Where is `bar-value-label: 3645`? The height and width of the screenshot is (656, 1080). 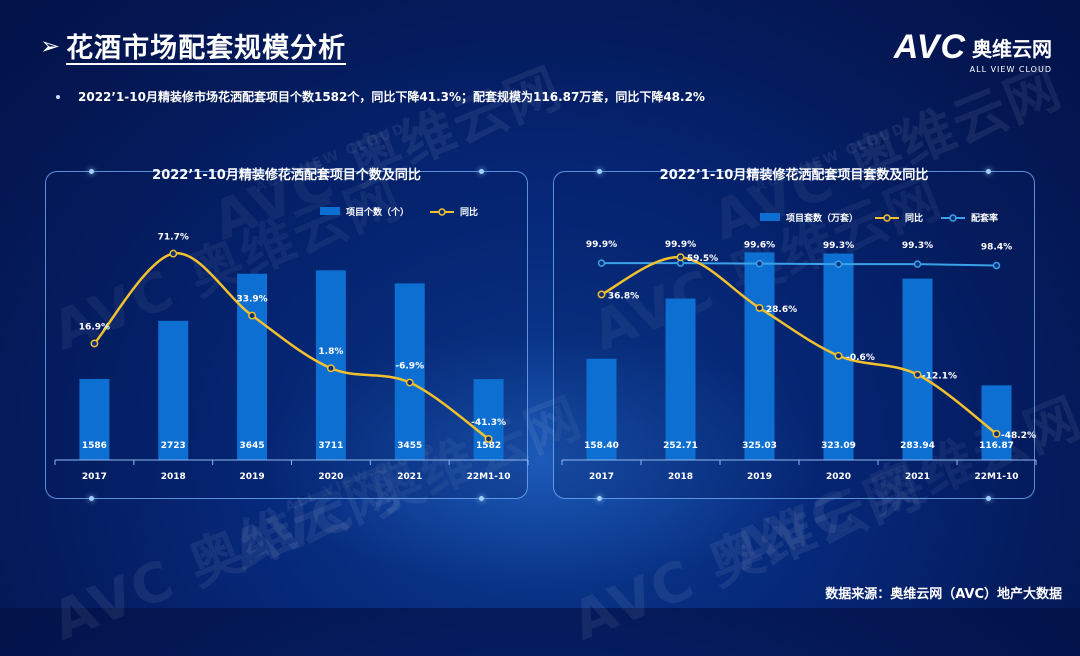
bar-value-label: 3645 is located at coordinates (252, 446).